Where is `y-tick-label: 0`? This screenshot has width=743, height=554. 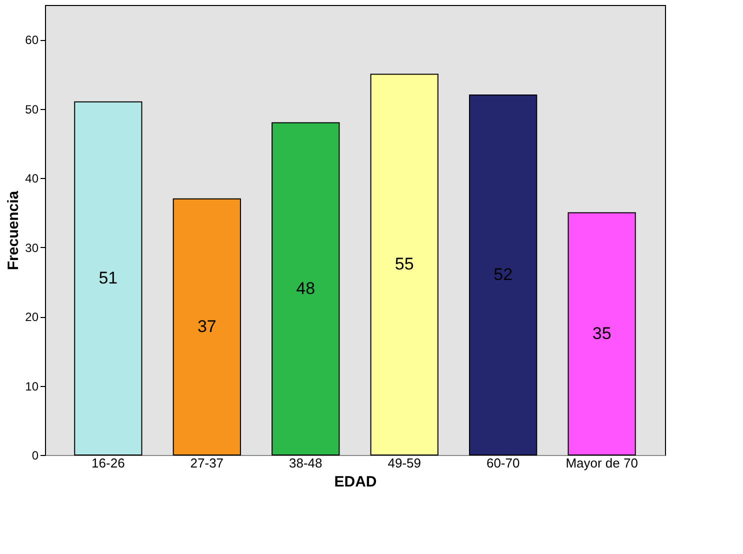
y-tick-label: 0 is located at coordinates (35, 455).